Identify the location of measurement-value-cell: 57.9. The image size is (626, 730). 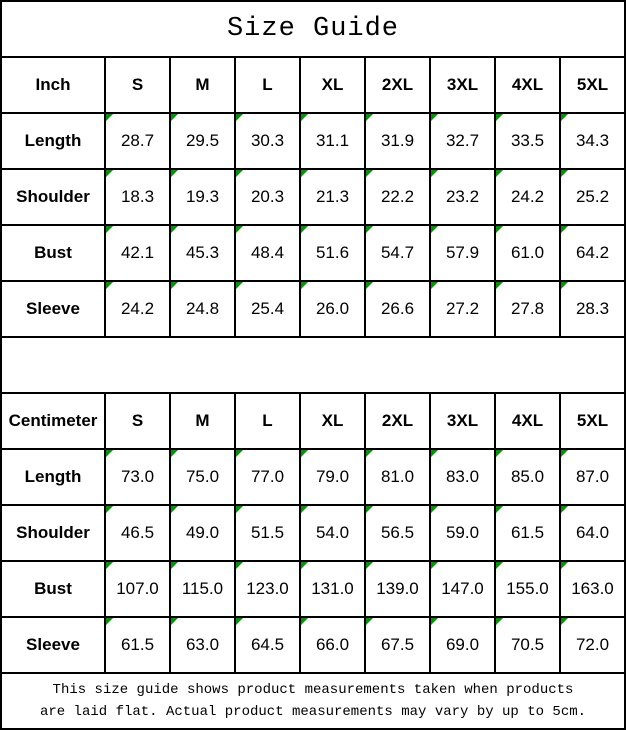
(461, 253).